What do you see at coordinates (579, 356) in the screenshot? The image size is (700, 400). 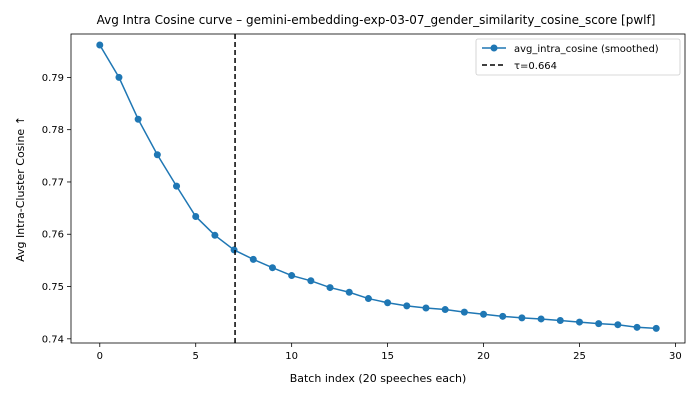 I see `x-tick-label: 25` at bounding box center [579, 356].